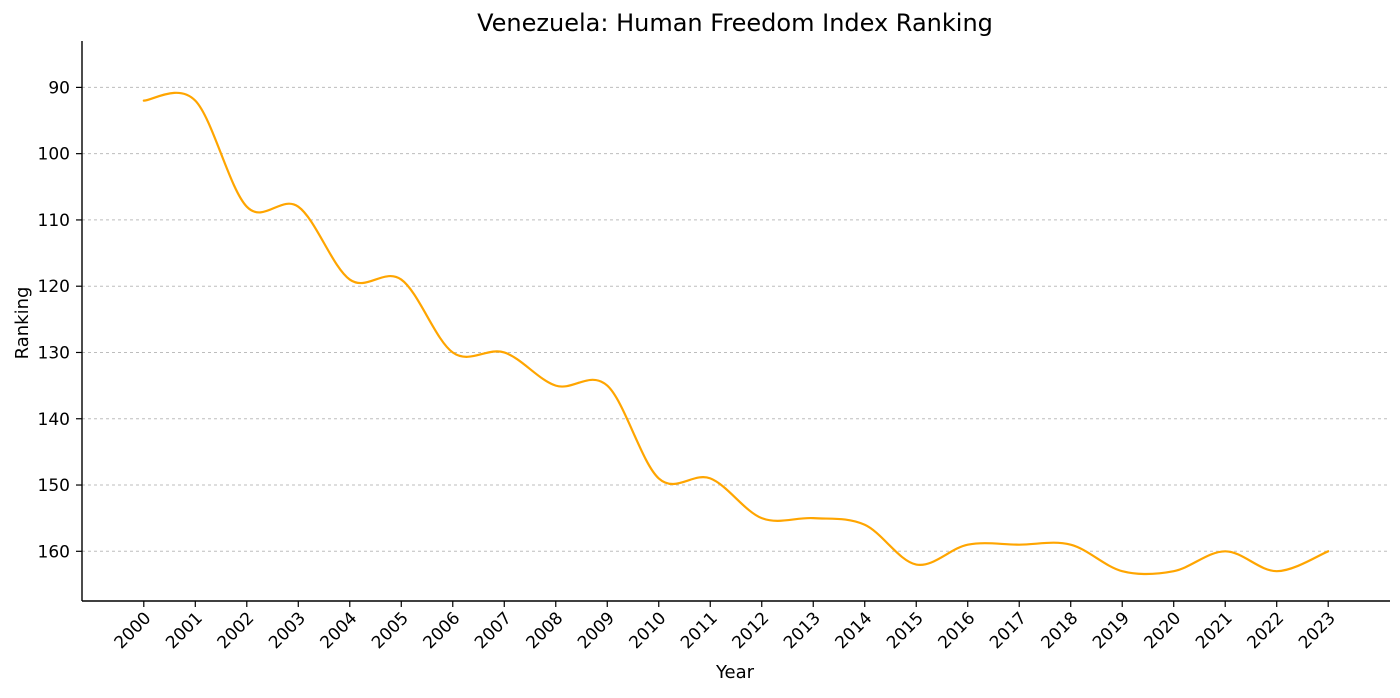 The width and height of the screenshot is (1400, 698). Describe the element at coordinates (1214, 630) in the screenshot. I see `x-tick-label: 2021` at that location.